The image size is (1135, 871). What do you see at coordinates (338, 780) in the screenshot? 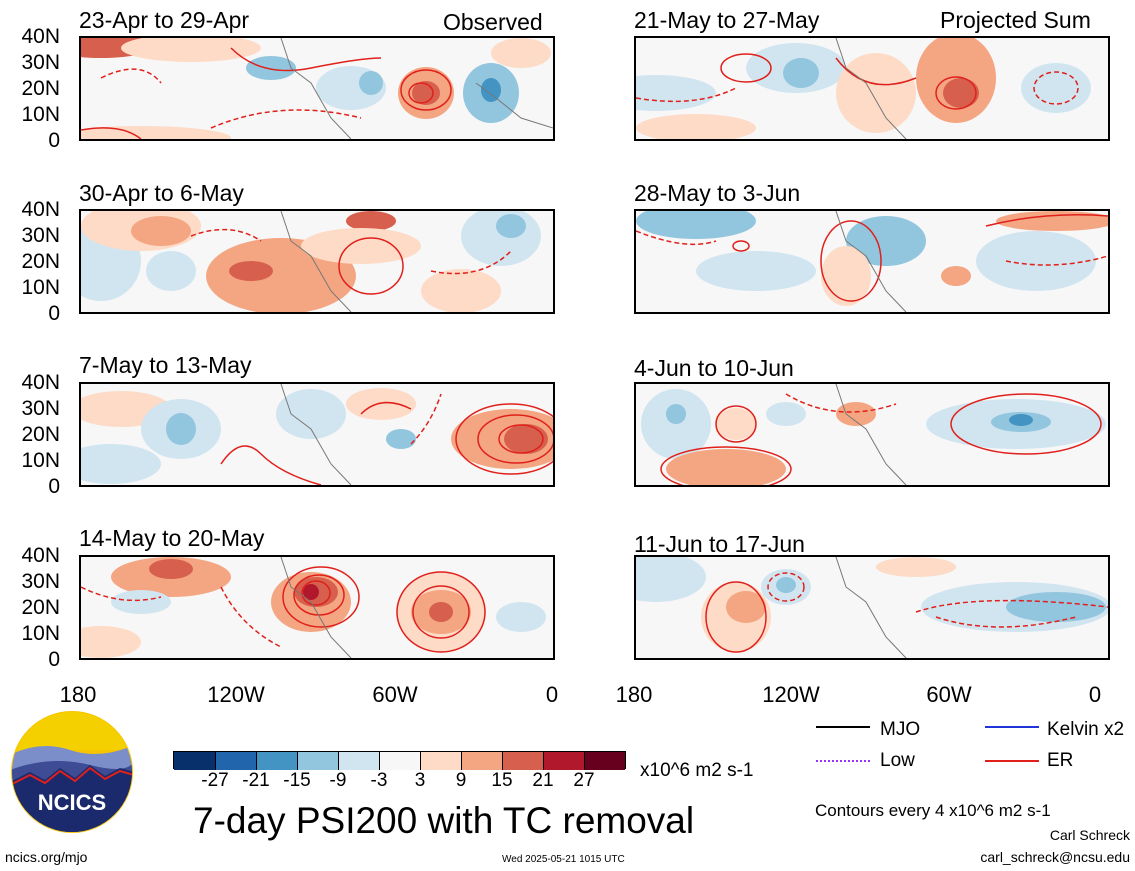
I see `colorbar-level-label: -9` at bounding box center [338, 780].